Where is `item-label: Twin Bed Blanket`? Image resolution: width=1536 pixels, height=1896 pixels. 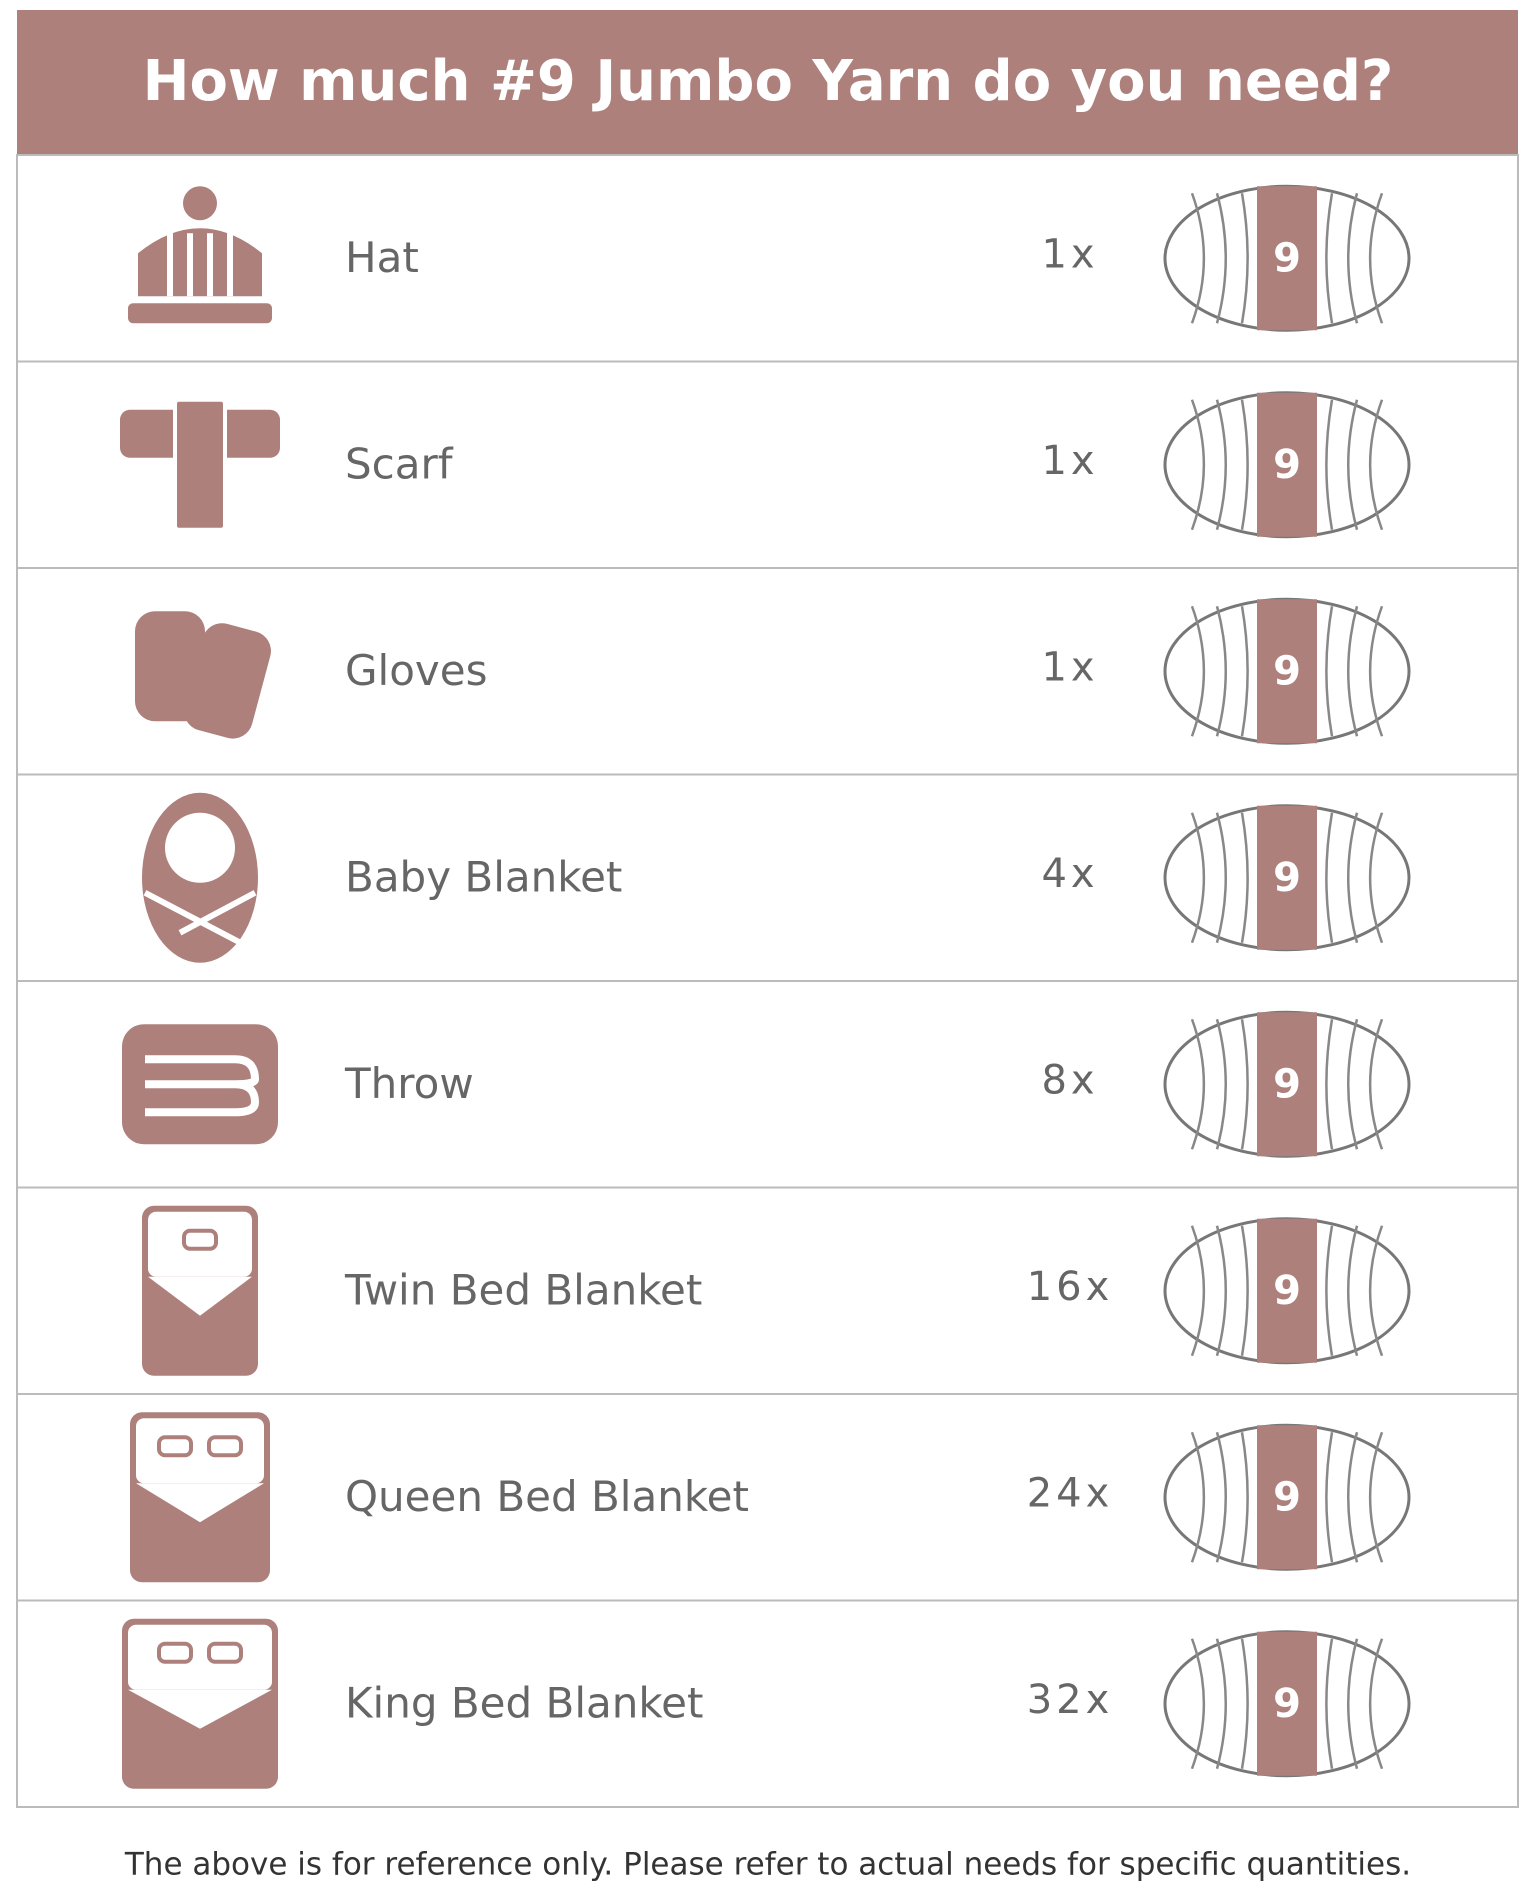
item-label: Twin Bed Blanket is located at coordinates (523, 1289).